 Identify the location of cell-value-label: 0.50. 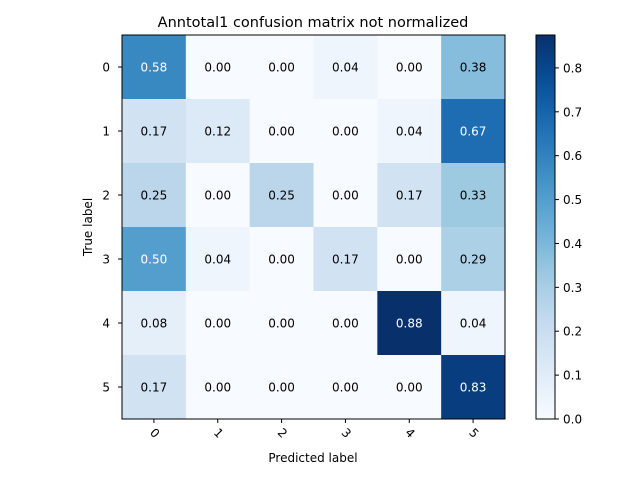
(154, 260).